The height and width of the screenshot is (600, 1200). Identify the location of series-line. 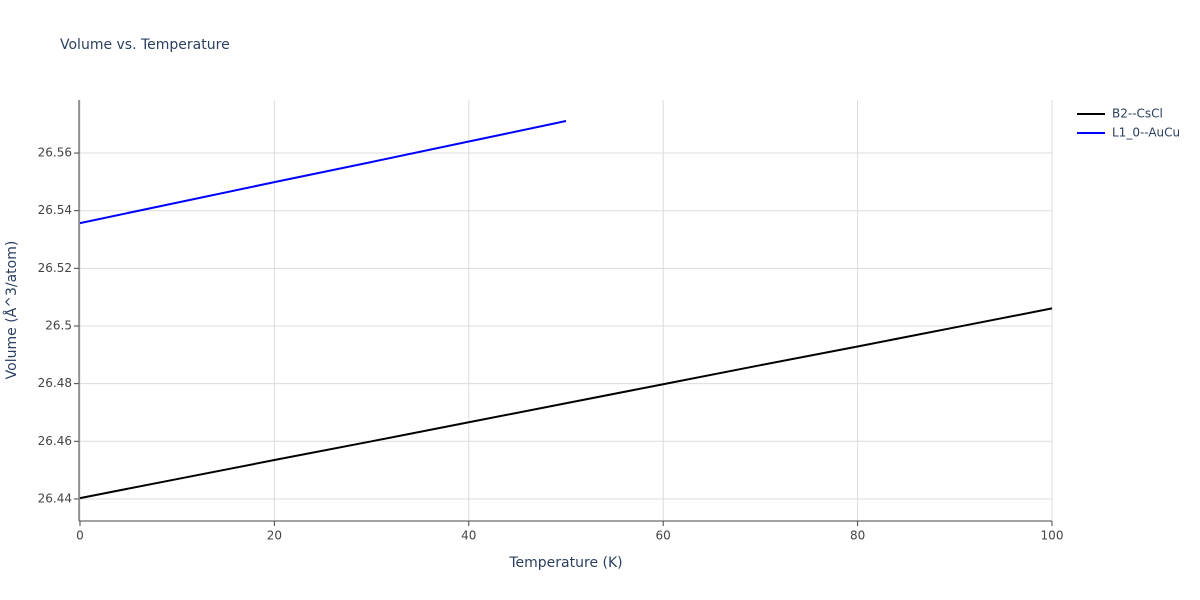
(323, 172).